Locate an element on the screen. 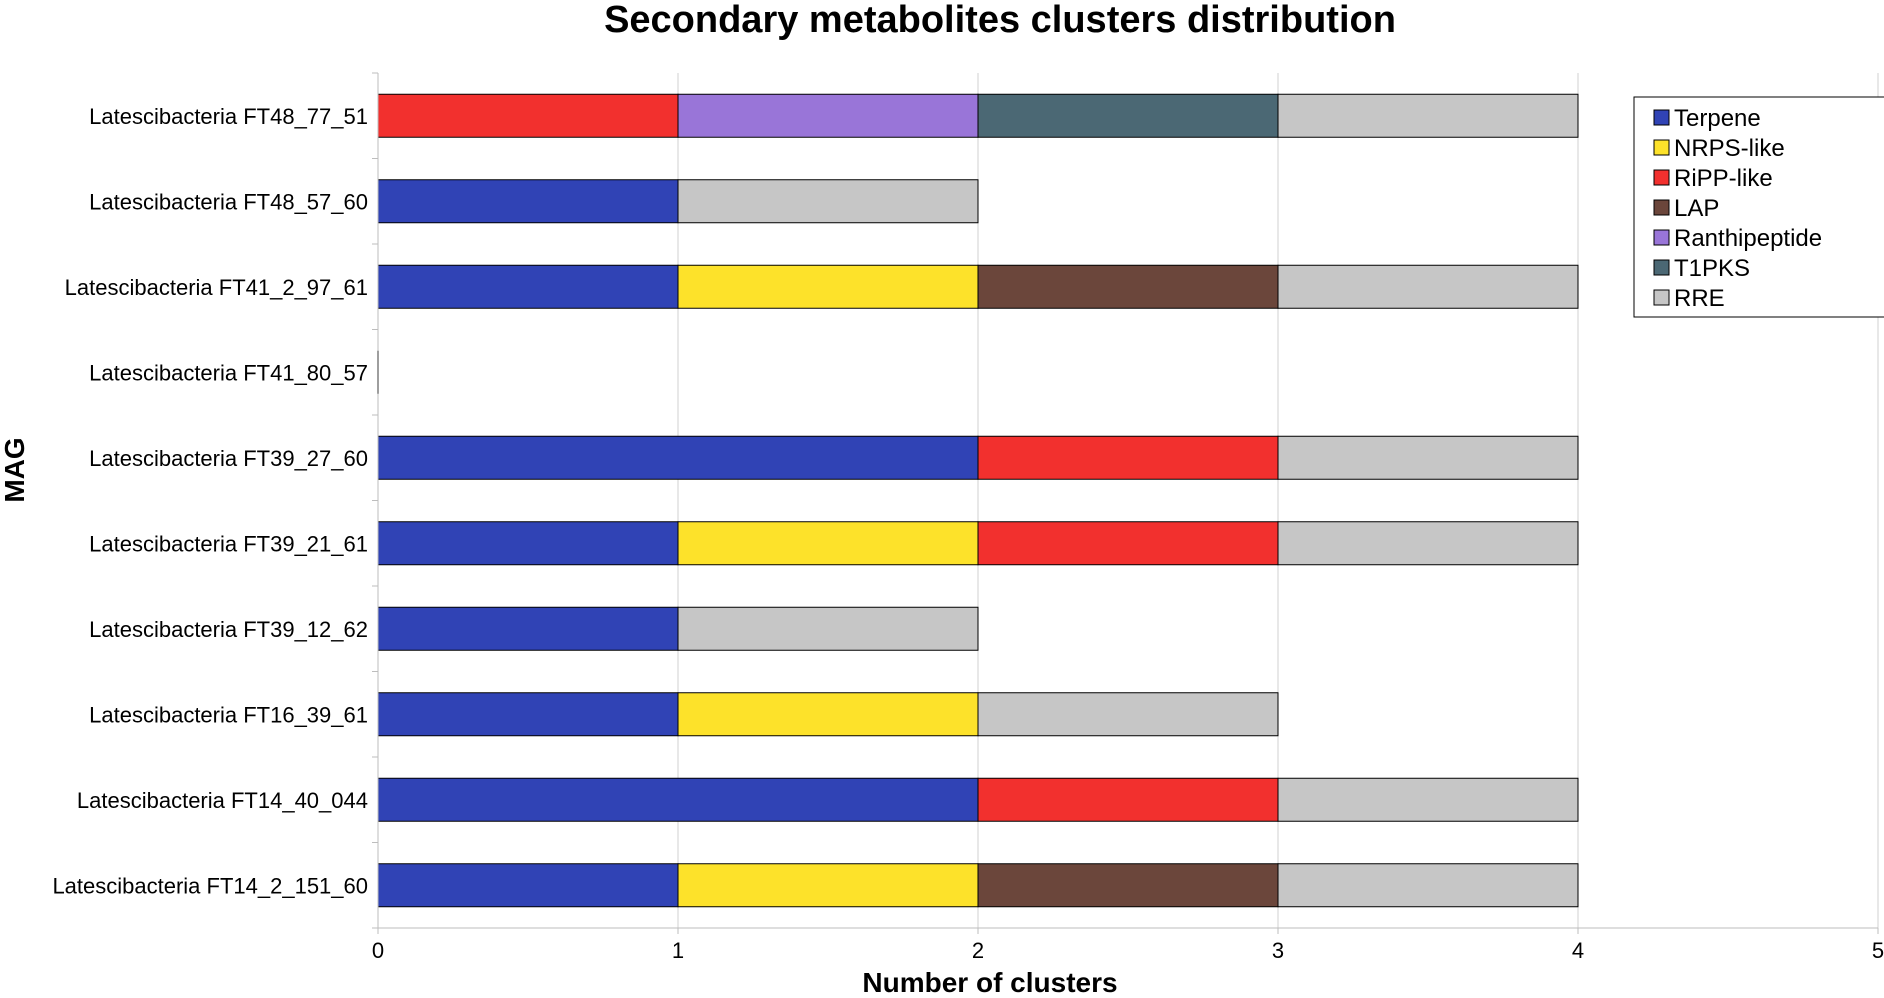 Image resolution: width=1884 pixels, height=998 pixels. x-tick-label-2: 2 is located at coordinates (978, 950).